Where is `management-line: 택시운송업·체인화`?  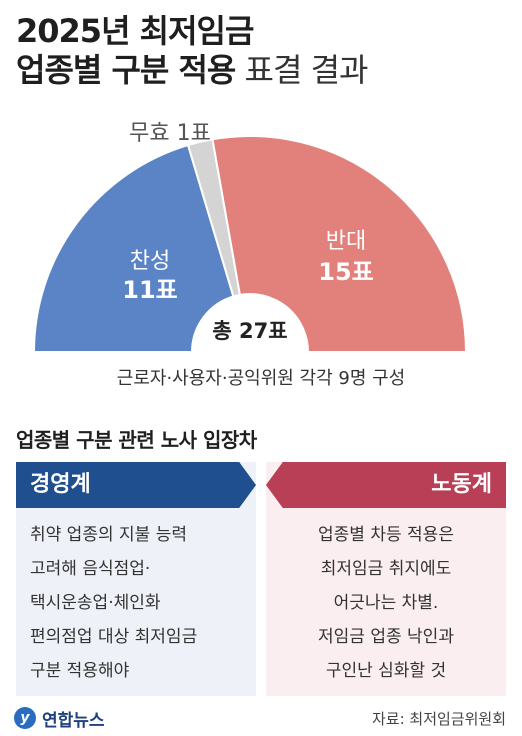
management-line: 택시운송업·체인화 is located at coordinates (95, 603).